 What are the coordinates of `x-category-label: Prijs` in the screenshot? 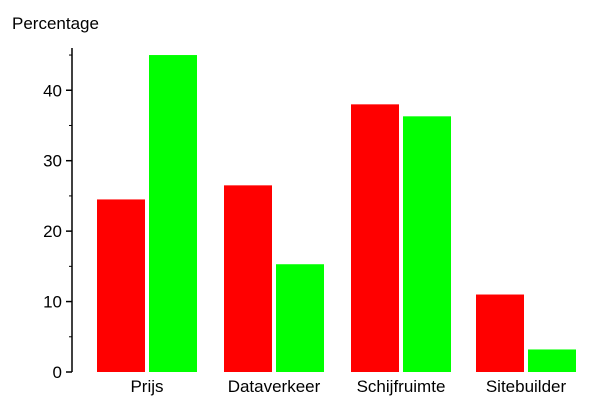 It's located at (146, 386).